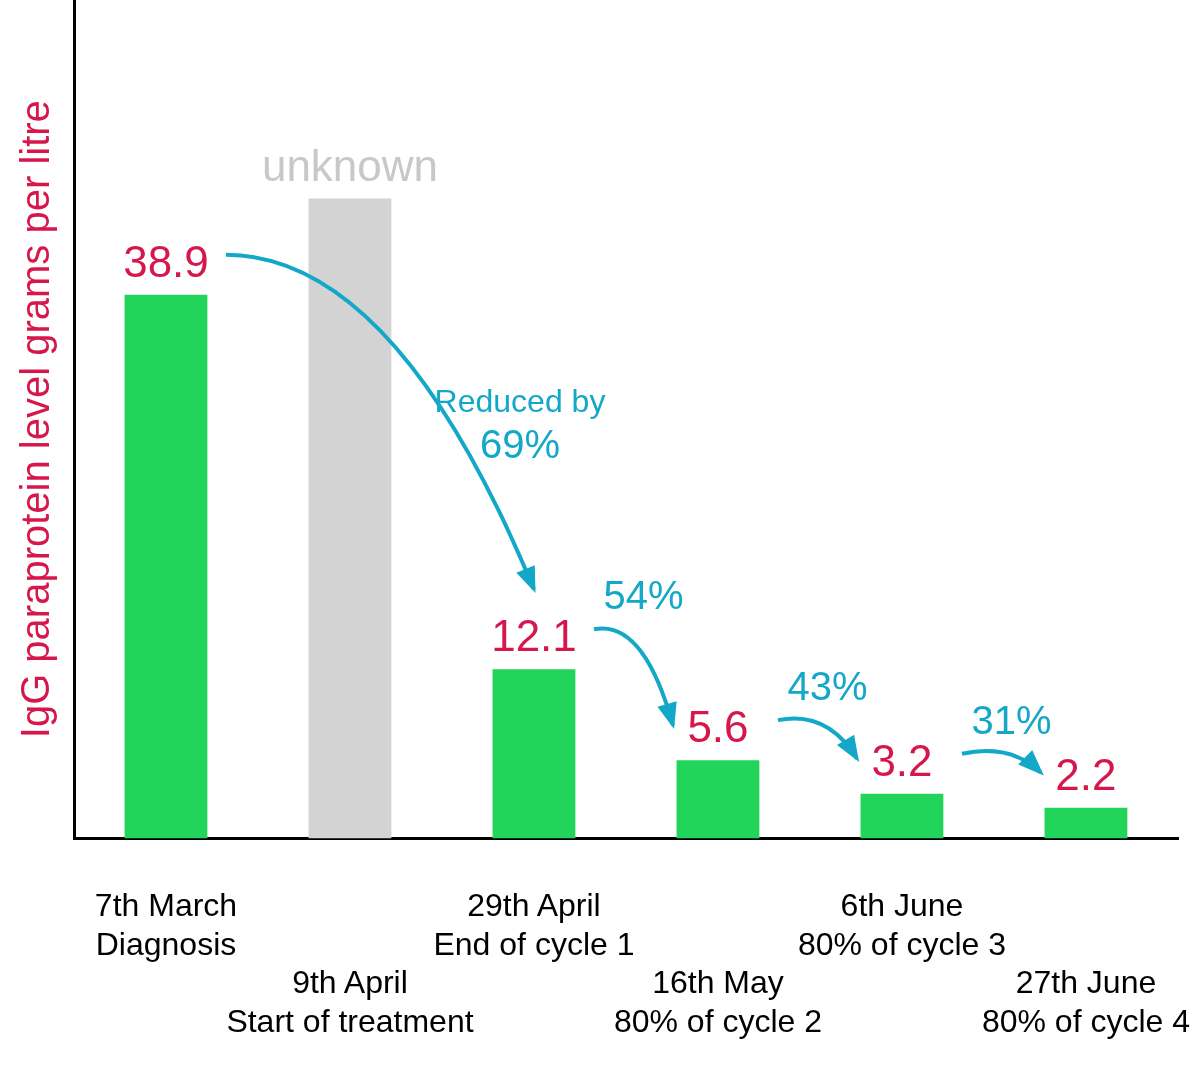 This screenshot has width=1200, height=1072. What do you see at coordinates (1011, 719) in the screenshot?
I see `annotation: 31%` at bounding box center [1011, 719].